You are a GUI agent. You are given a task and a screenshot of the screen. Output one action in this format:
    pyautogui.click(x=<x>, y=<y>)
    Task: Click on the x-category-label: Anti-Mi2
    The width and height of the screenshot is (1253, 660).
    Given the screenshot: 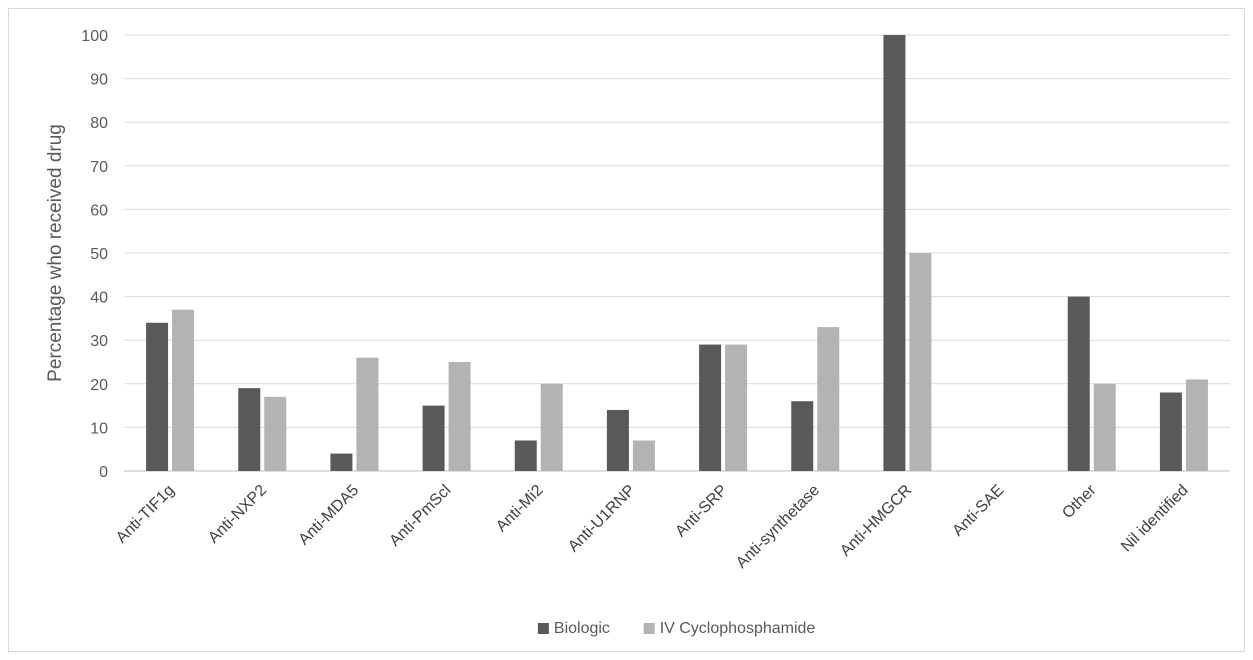 What is the action you would take?
    pyautogui.click(x=520, y=509)
    